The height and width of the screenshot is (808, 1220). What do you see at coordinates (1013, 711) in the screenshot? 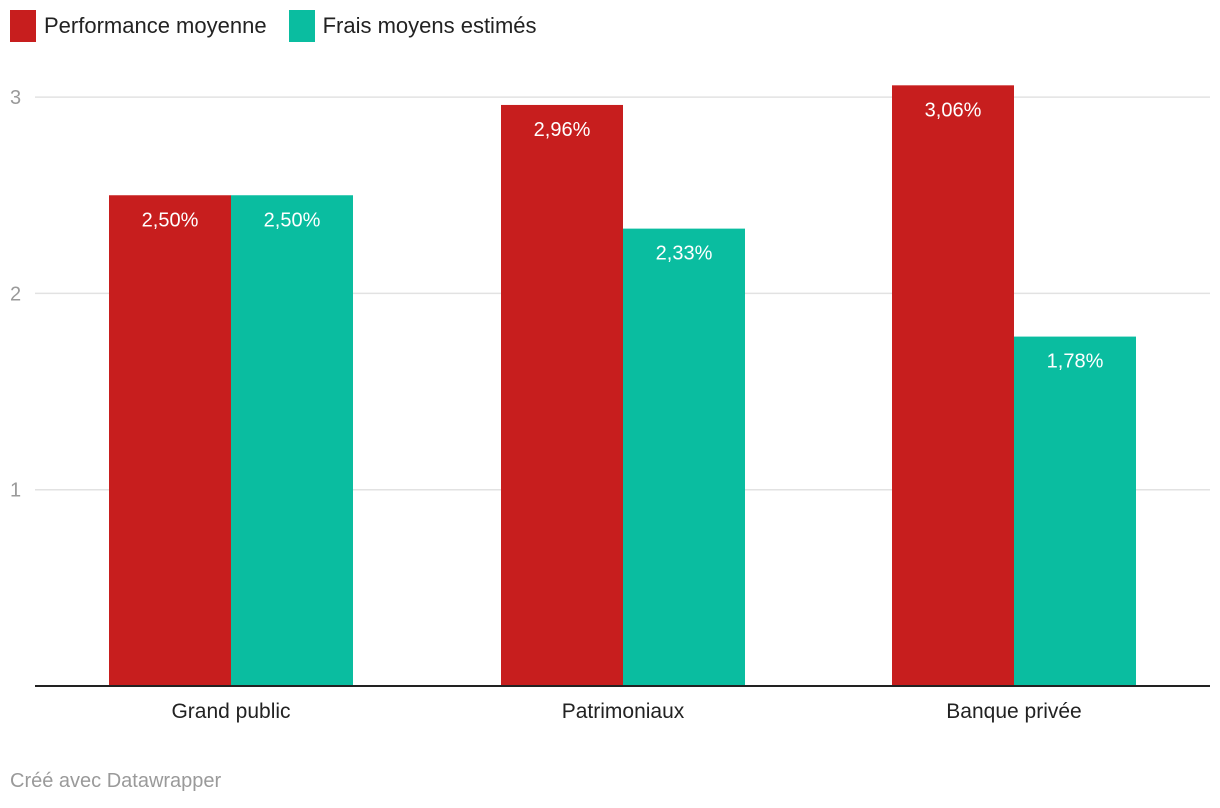
I see `x-category-label-2: Banque privée` at bounding box center [1013, 711].